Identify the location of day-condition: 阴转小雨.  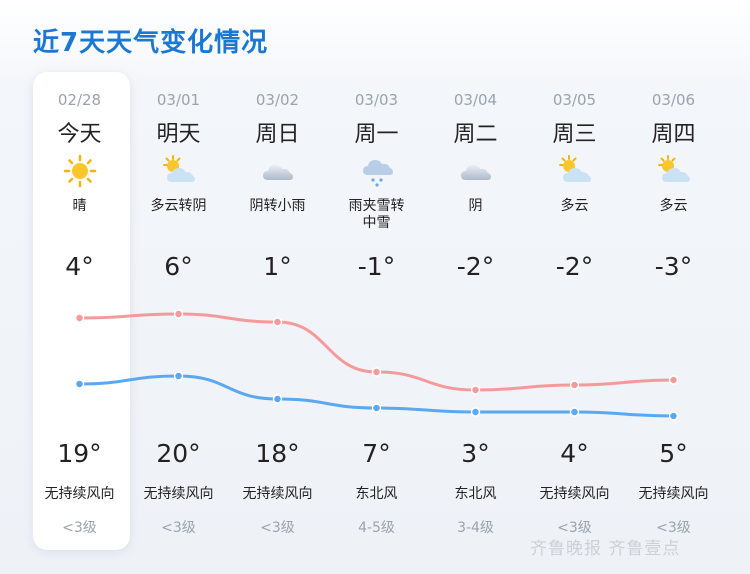
(277, 206).